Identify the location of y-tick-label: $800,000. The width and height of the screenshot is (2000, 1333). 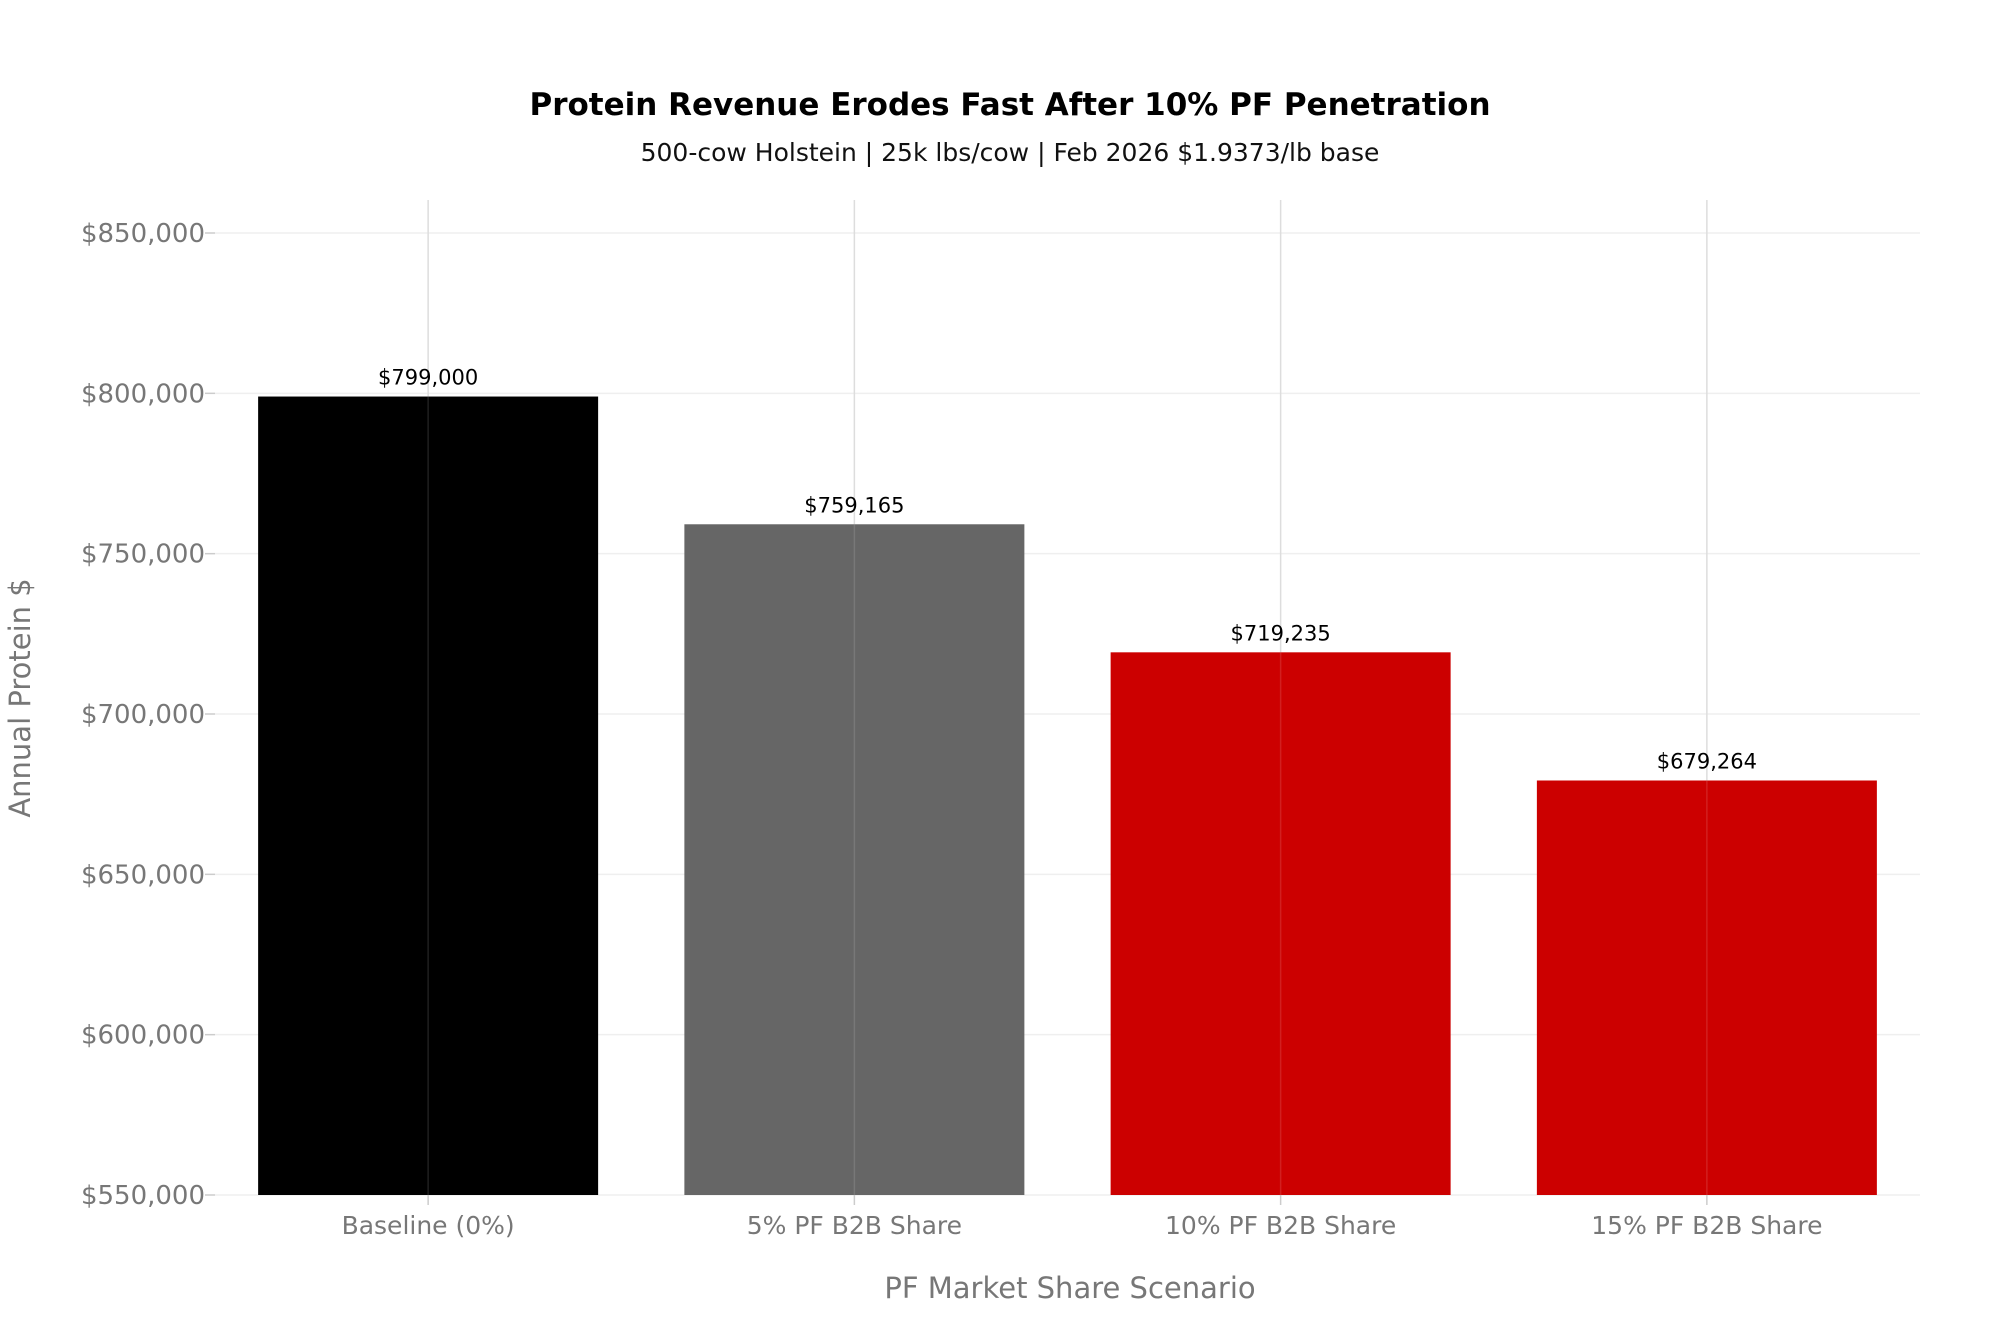
(143, 394).